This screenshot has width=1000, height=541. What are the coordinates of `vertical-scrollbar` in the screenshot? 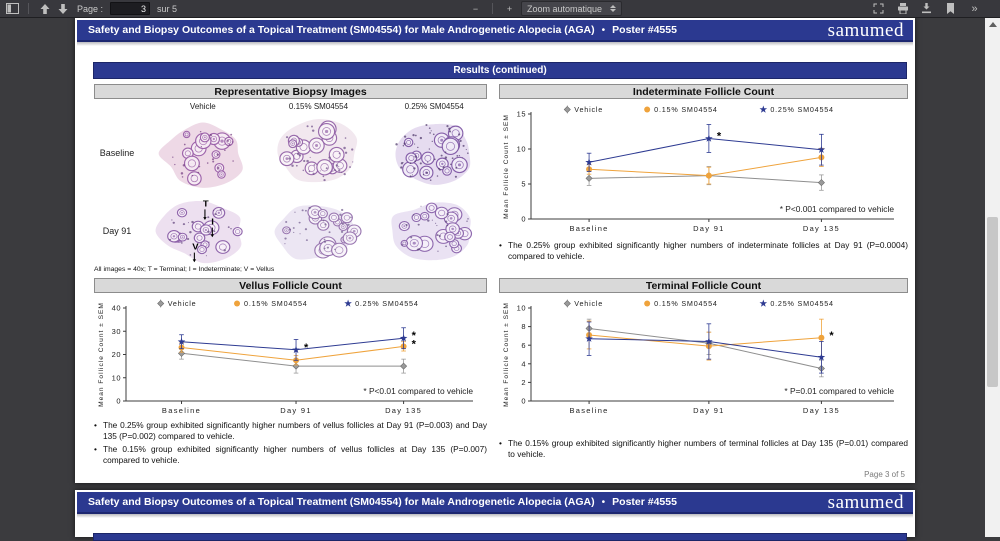 It's located at (992, 277).